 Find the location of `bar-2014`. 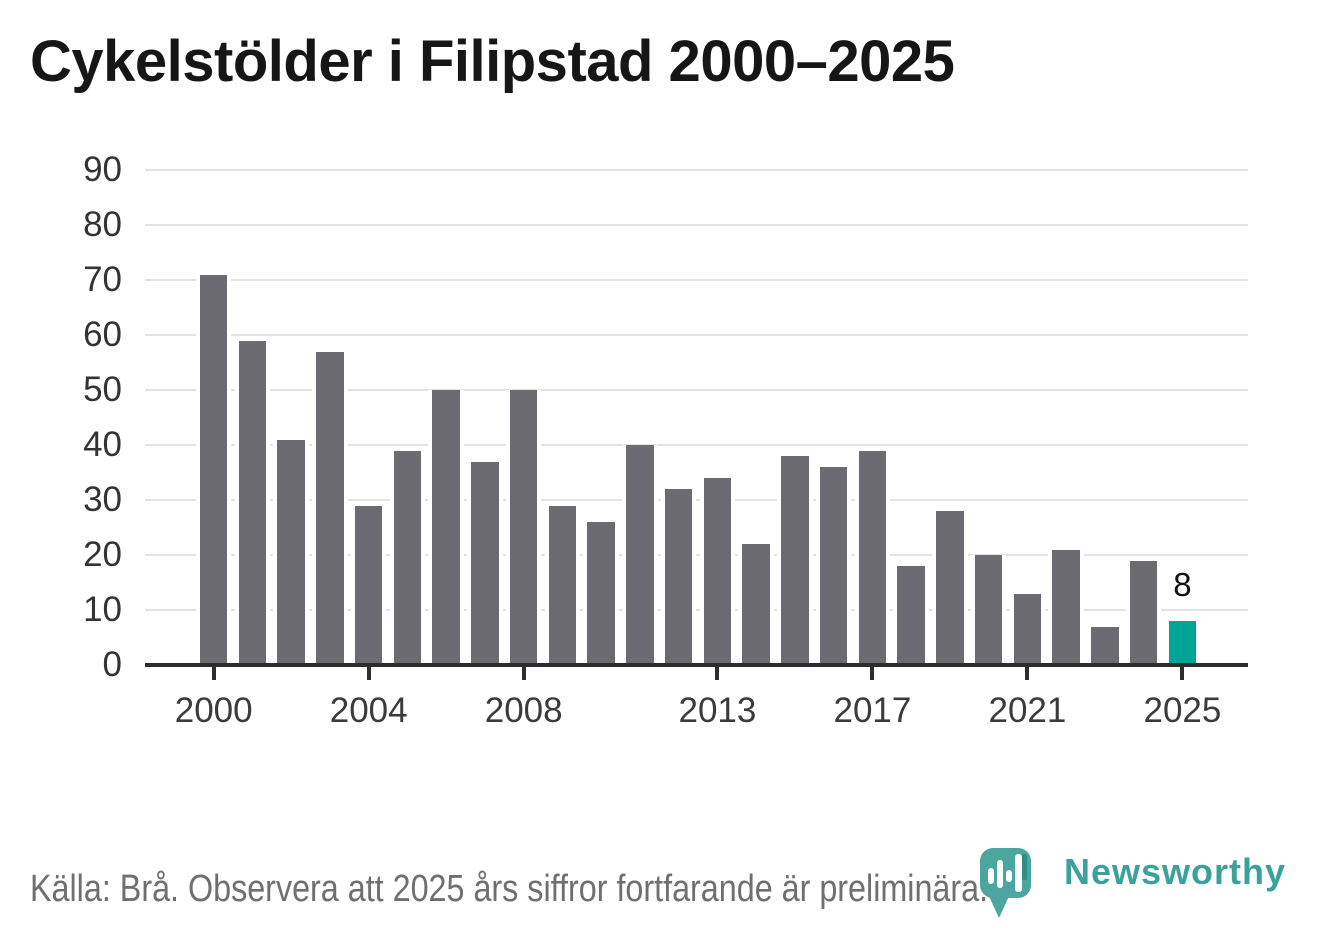

bar-2014 is located at coordinates (756, 604).